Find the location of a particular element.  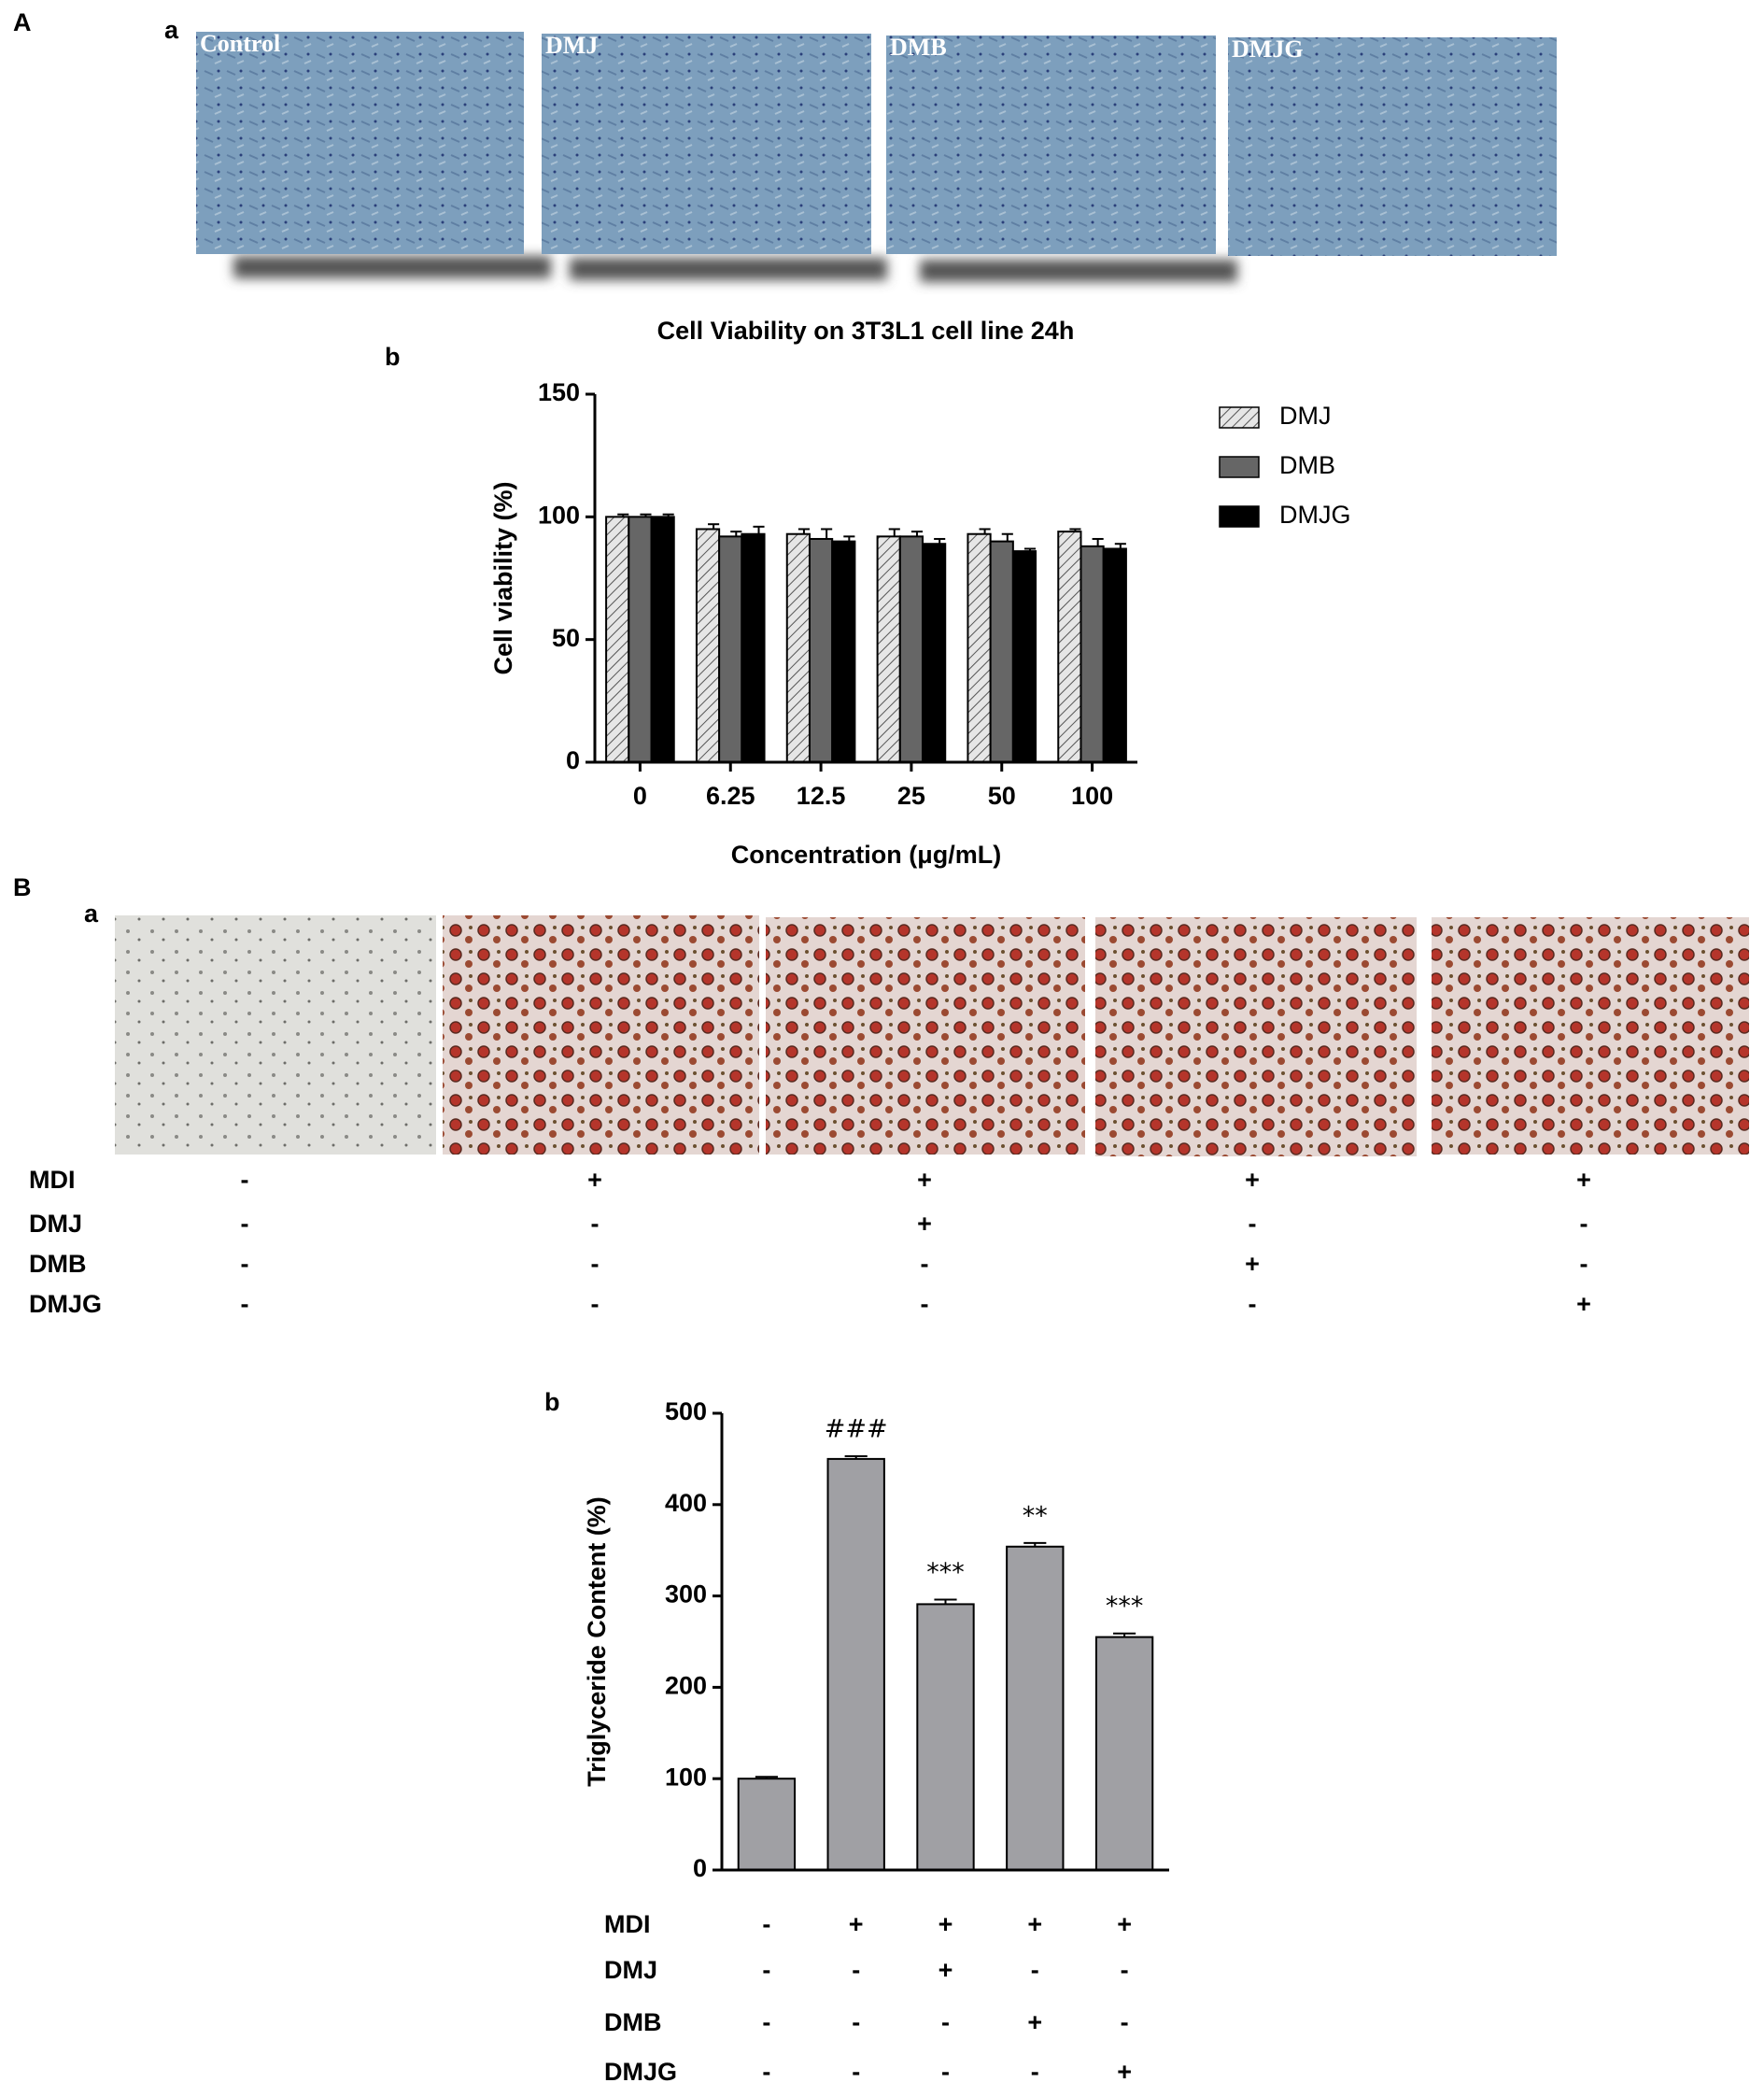

x-axis-label: Concentration (μg/mL) is located at coordinates (866, 855).